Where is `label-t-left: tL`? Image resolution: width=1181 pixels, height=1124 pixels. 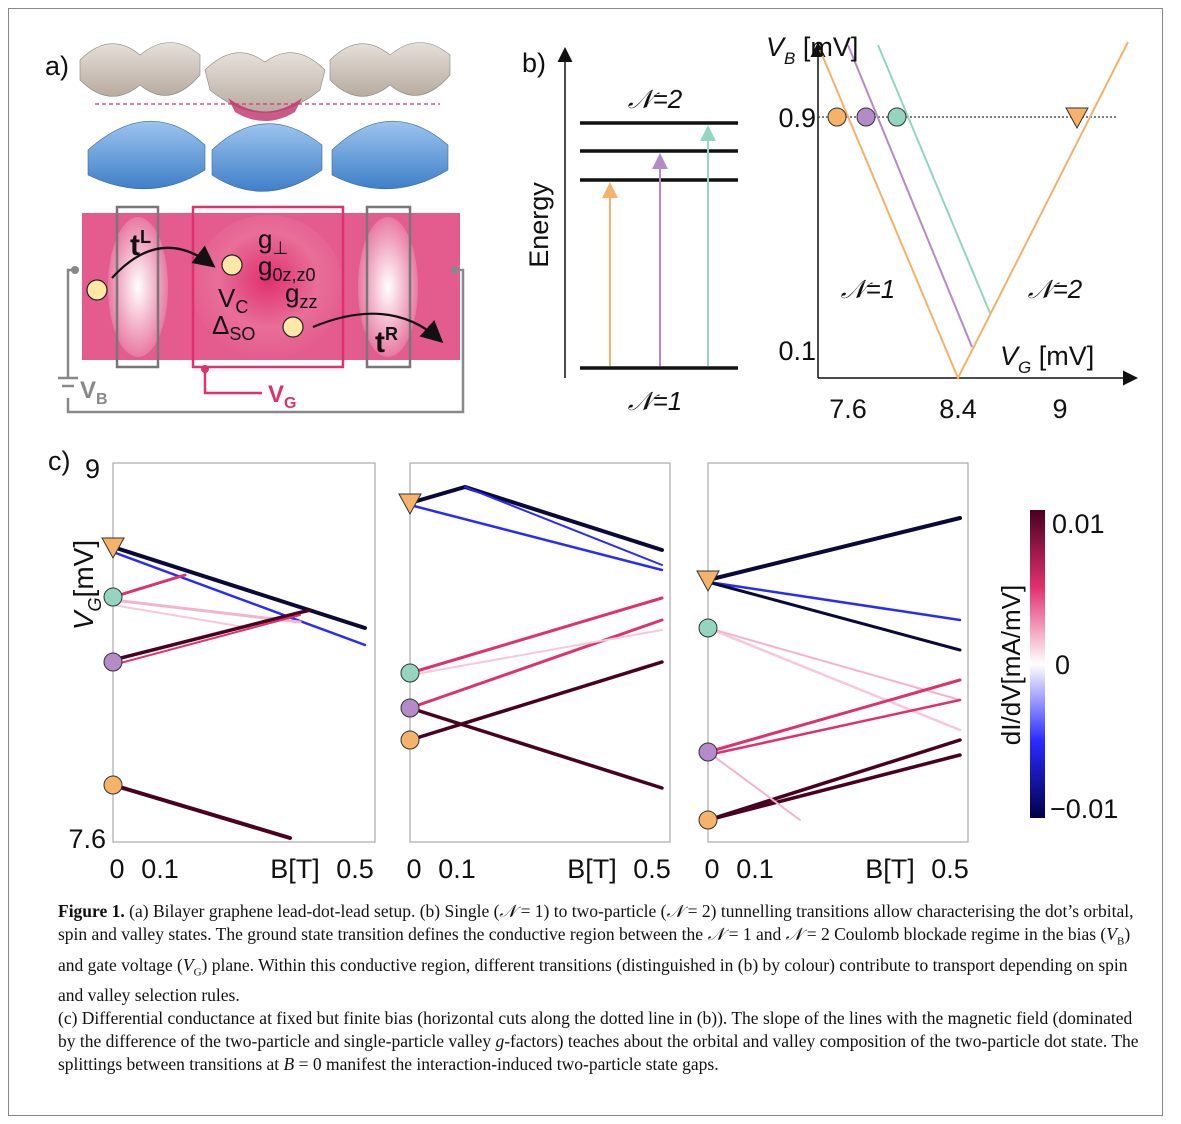 label-t-left: tL is located at coordinates (140, 244).